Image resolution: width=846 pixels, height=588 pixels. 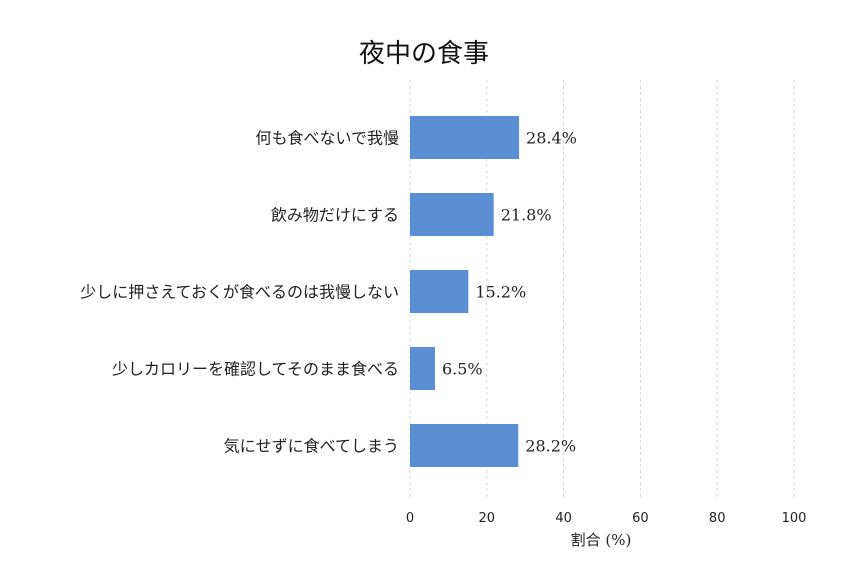 What do you see at coordinates (462, 369) in the screenshot?
I see `value-label: 6.5%` at bounding box center [462, 369].